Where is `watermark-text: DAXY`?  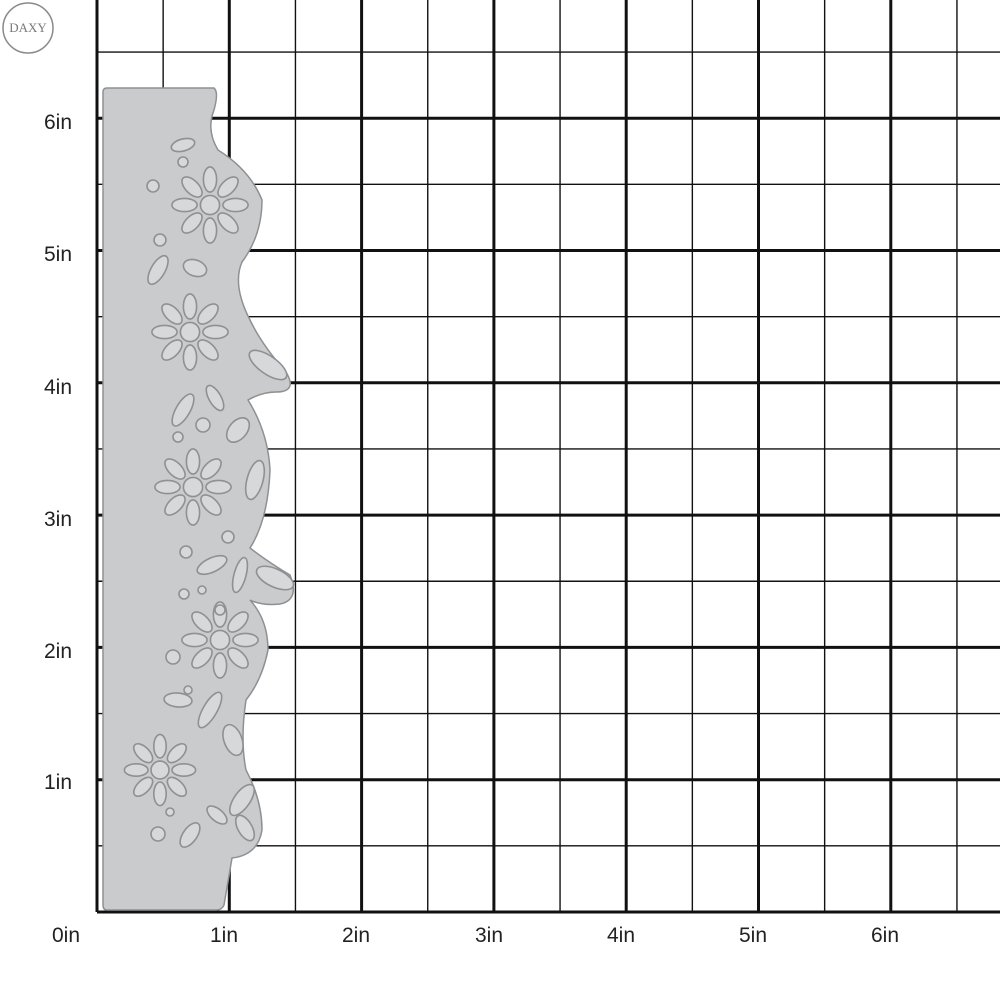
watermark-text: DAXY is located at coordinates (28, 27).